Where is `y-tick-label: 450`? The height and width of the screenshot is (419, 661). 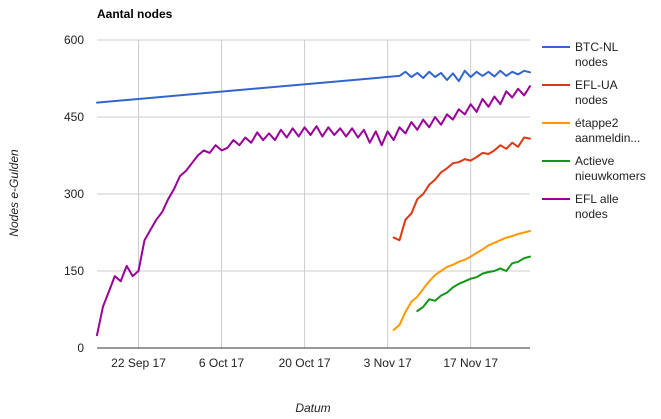 y-tick-label: 450 is located at coordinates (74, 117).